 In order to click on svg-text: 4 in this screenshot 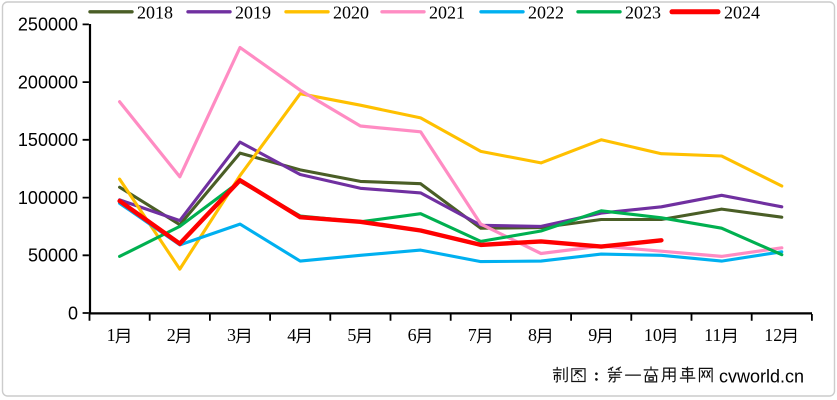, I will do `click(291, 335)`.